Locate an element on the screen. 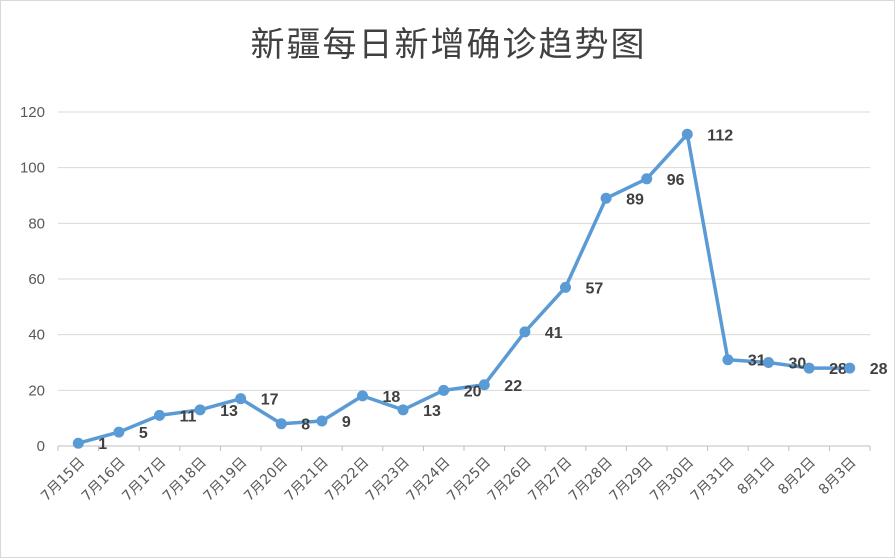  x-tick-label: 7月21日 is located at coordinates (307, 480).